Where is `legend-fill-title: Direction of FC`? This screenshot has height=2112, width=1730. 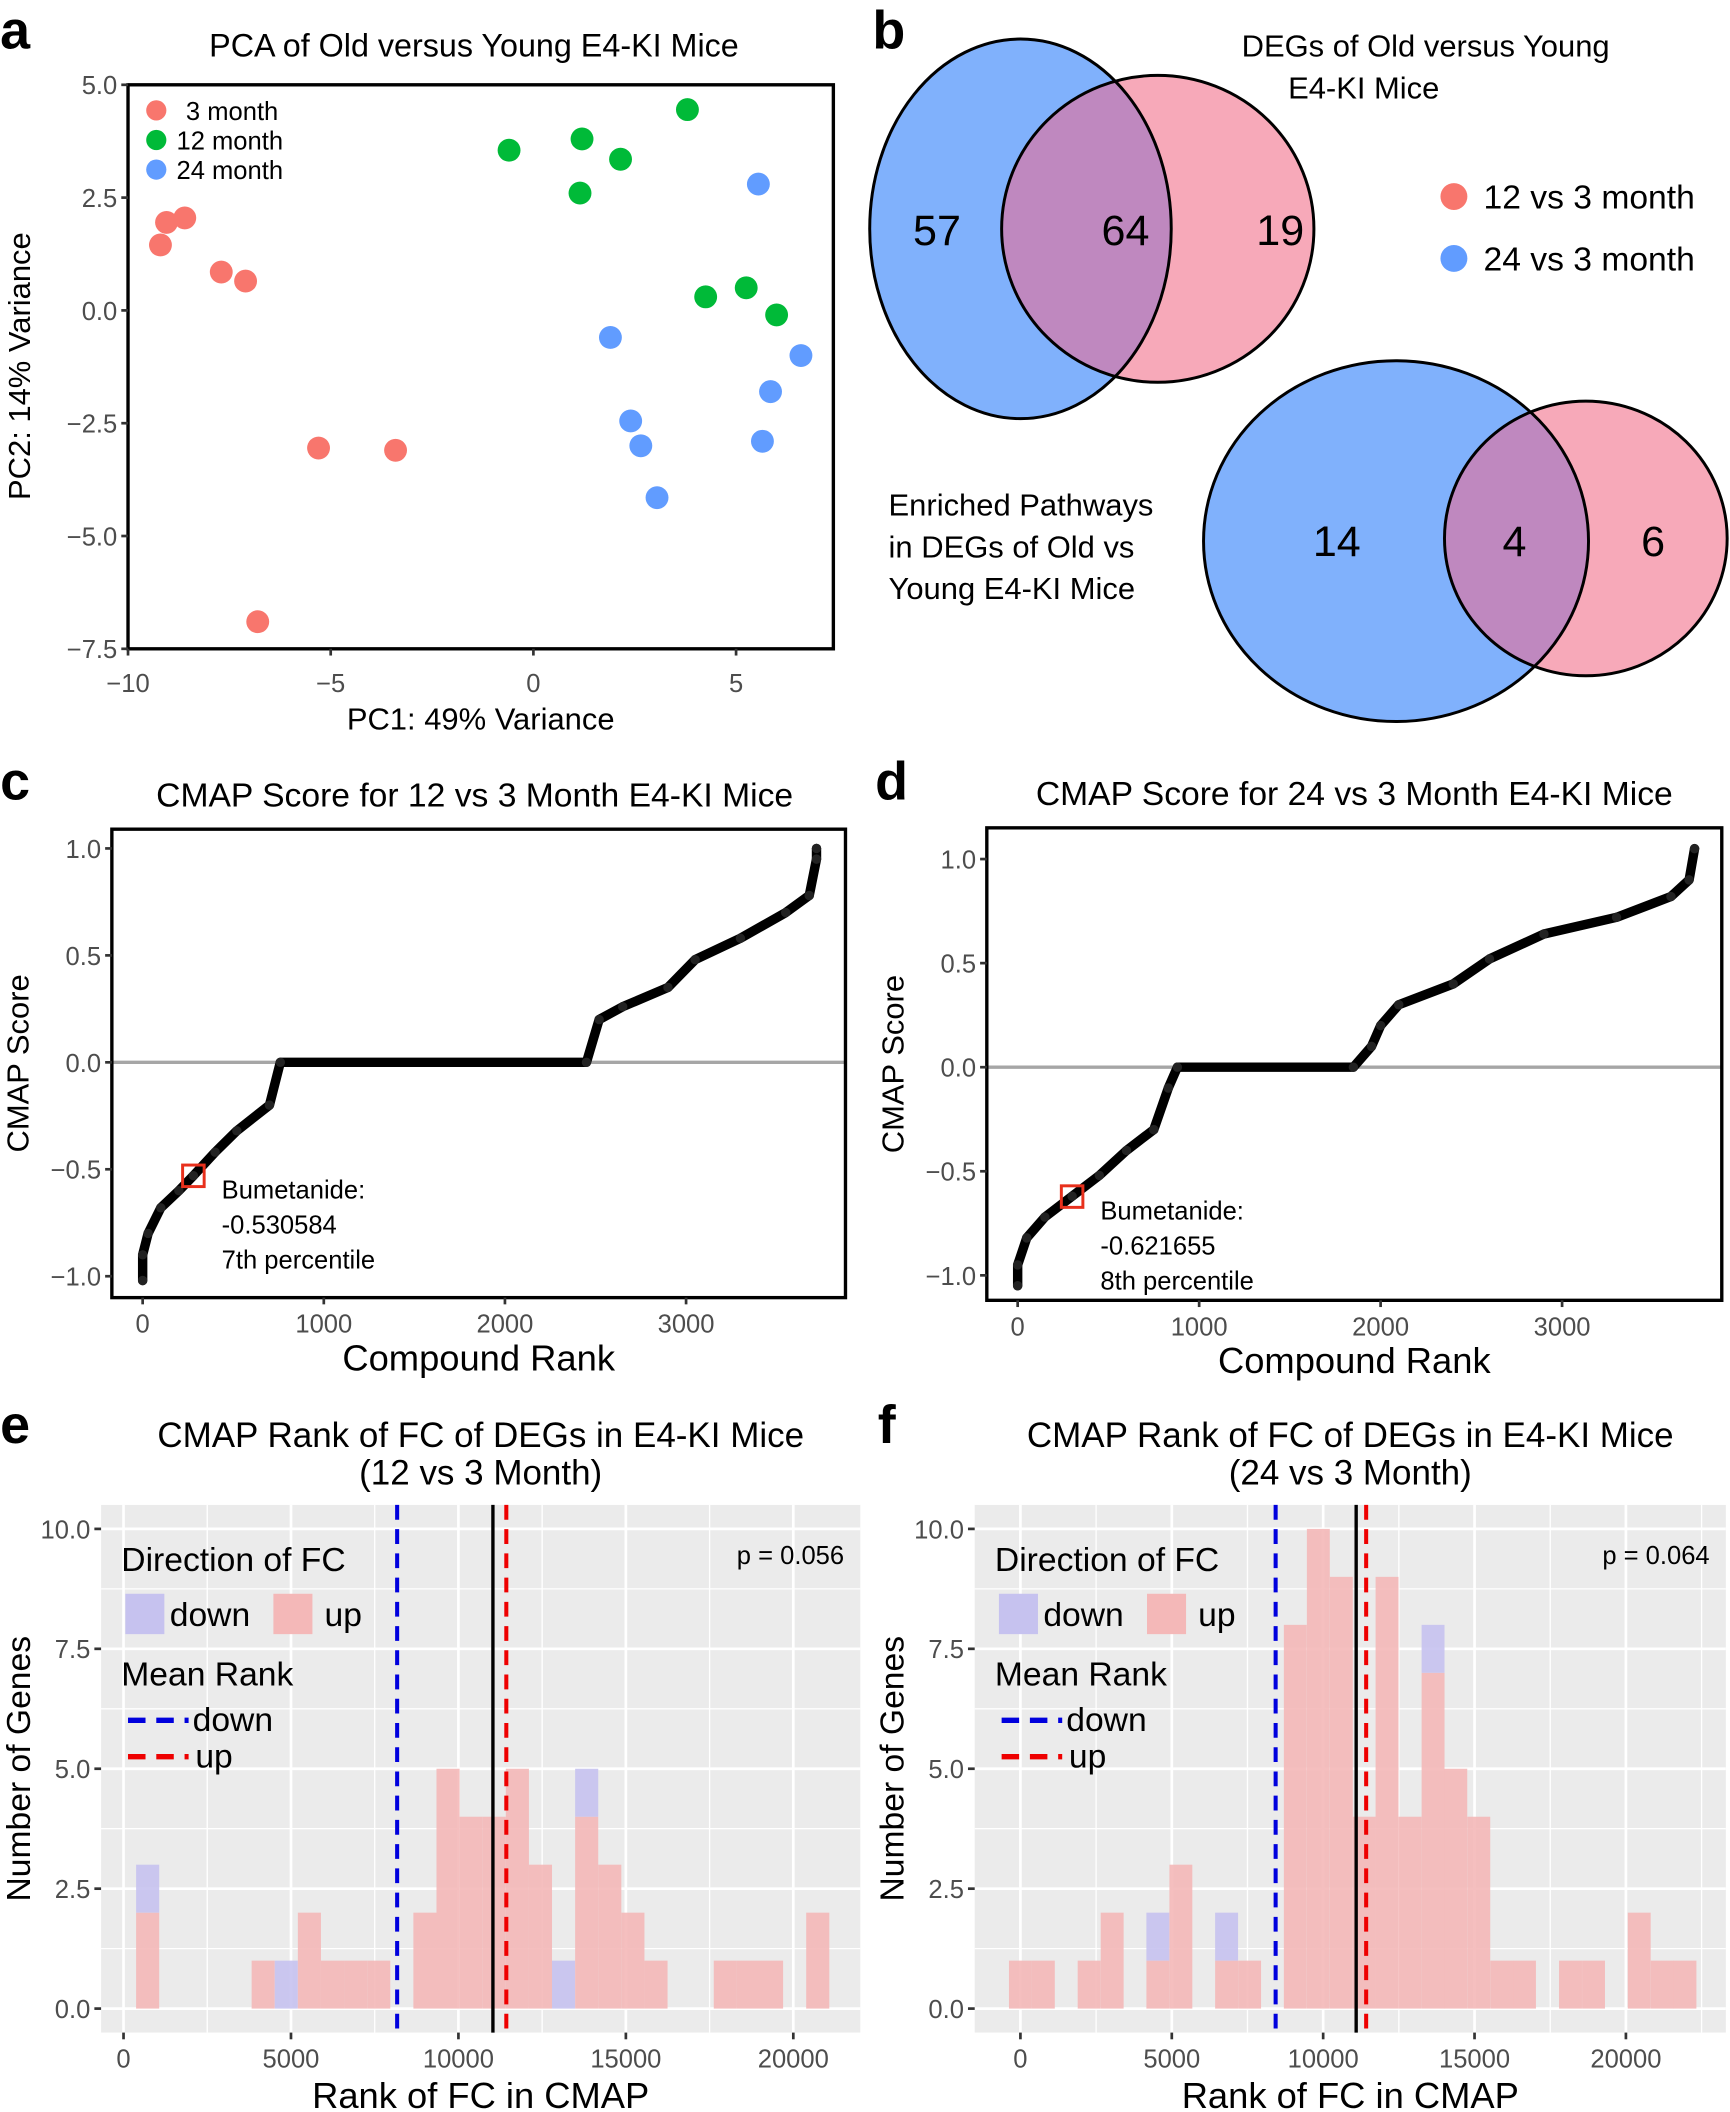
legend-fill-title: Direction of FC is located at coordinates (1107, 1560).